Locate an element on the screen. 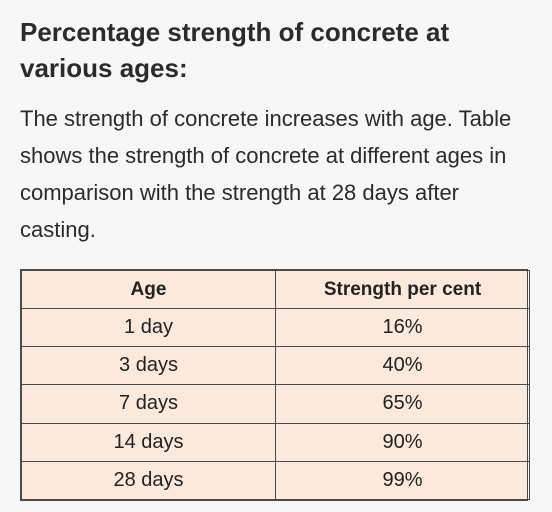 The width and height of the screenshot is (552, 512). strength-cell: 40% is located at coordinates (402, 366).